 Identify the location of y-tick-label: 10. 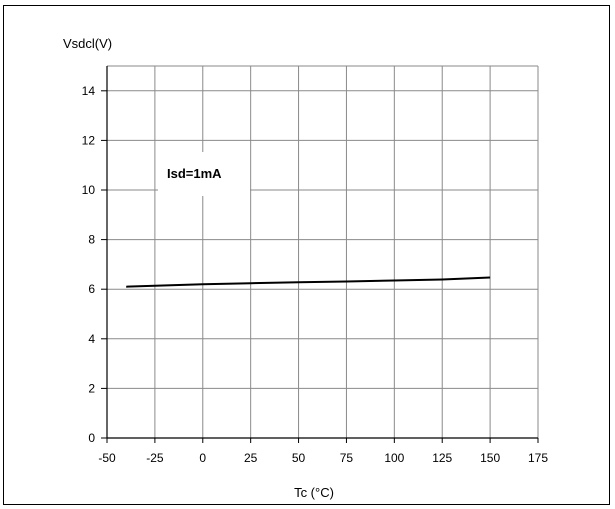
(89, 190).